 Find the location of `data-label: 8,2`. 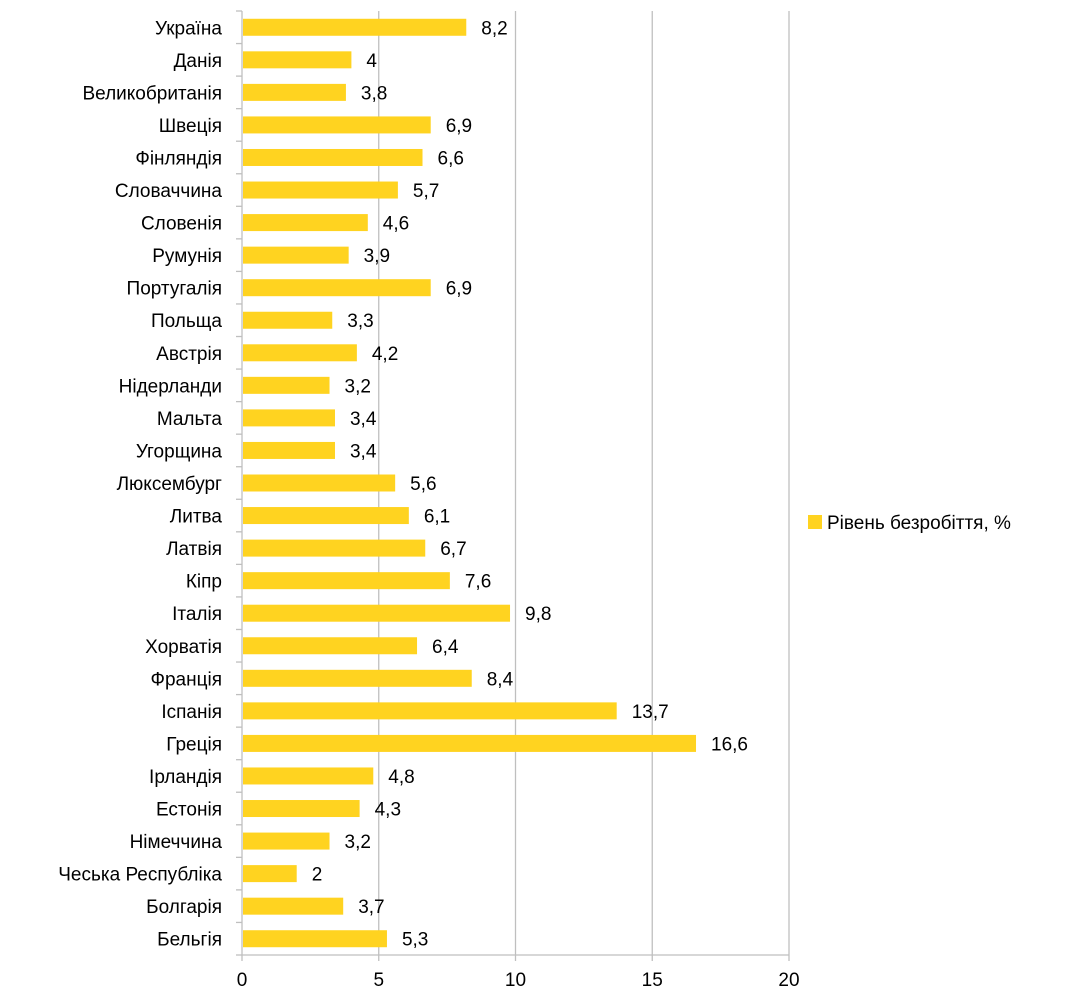

data-label: 8,2 is located at coordinates (494, 28).